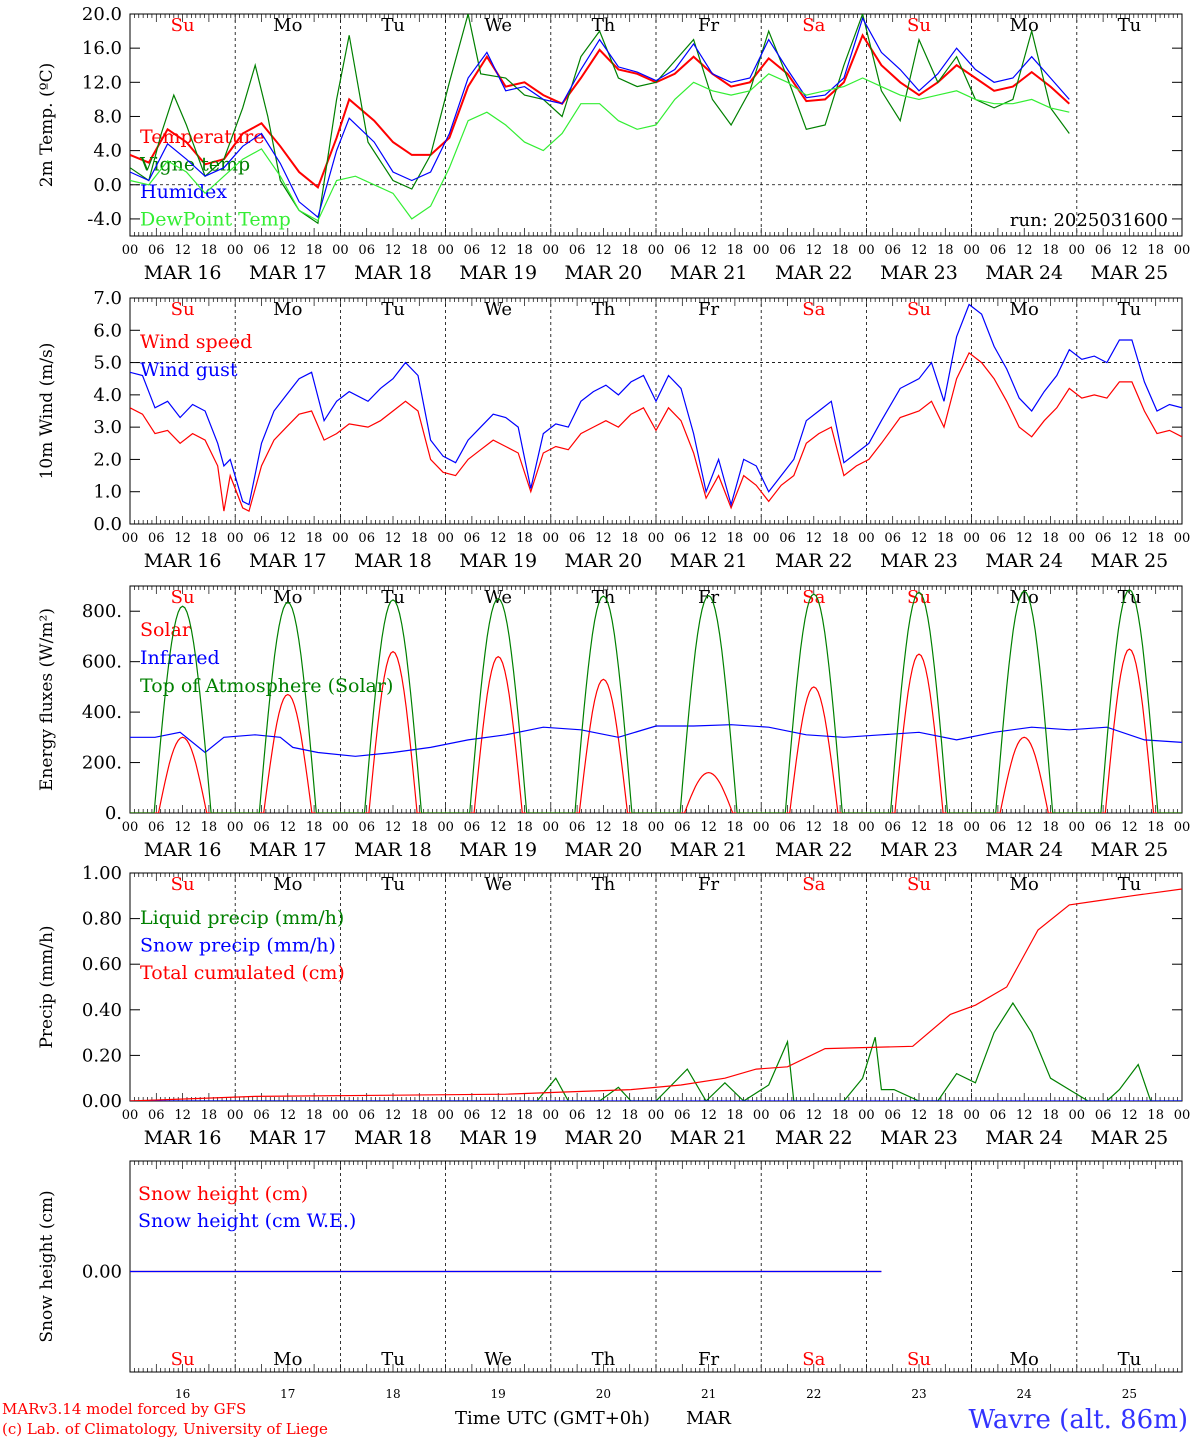 This screenshot has width=1194, height=1440. What do you see at coordinates (266, 686) in the screenshot?
I see `legend-entry: Top of Atmosphere (Solar)` at bounding box center [266, 686].